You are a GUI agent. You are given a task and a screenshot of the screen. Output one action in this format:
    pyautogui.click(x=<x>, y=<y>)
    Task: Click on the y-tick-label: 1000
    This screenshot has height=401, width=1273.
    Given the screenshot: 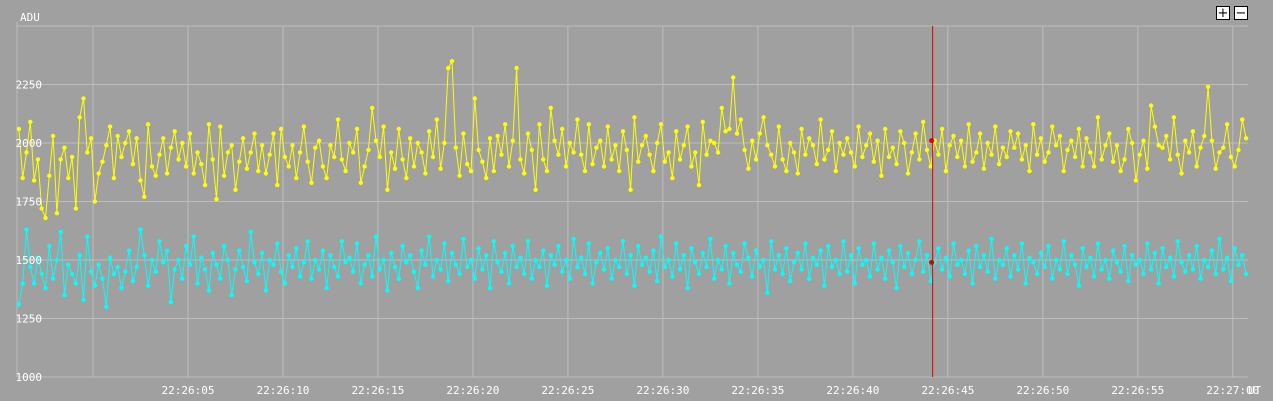 What is the action you would take?
    pyautogui.click(x=29, y=377)
    